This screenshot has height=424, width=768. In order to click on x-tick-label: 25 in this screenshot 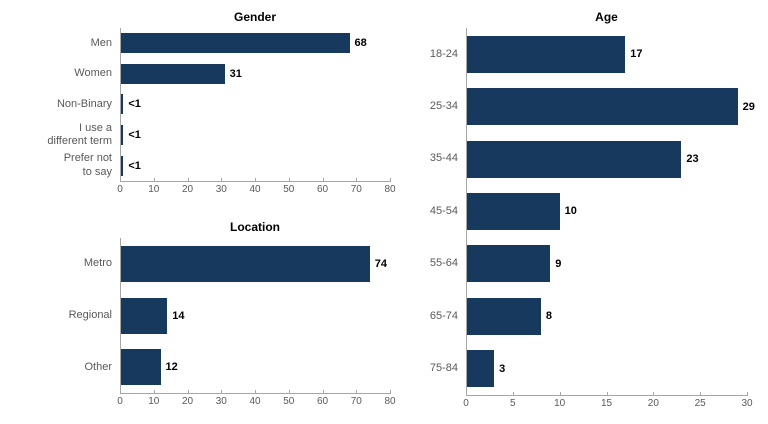, I will do `click(700, 403)`.